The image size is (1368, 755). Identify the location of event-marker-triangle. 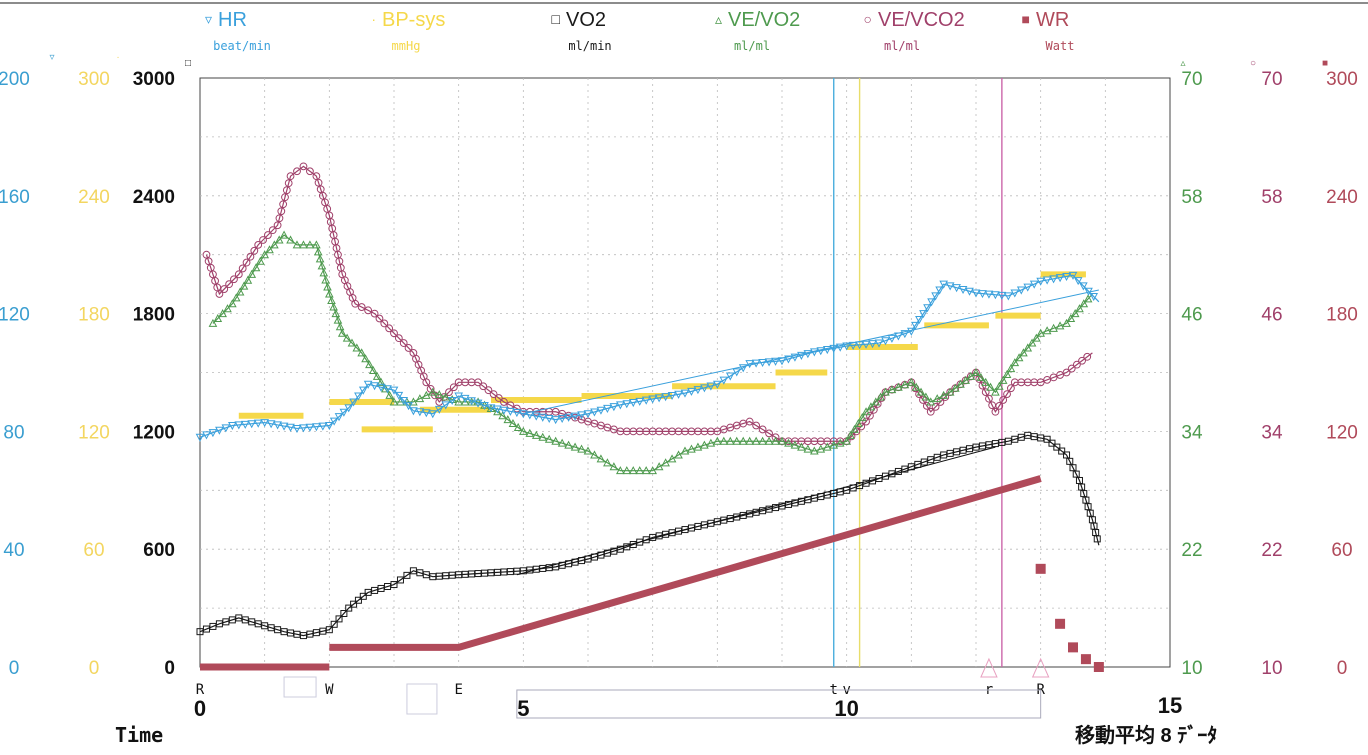
(1040, 667).